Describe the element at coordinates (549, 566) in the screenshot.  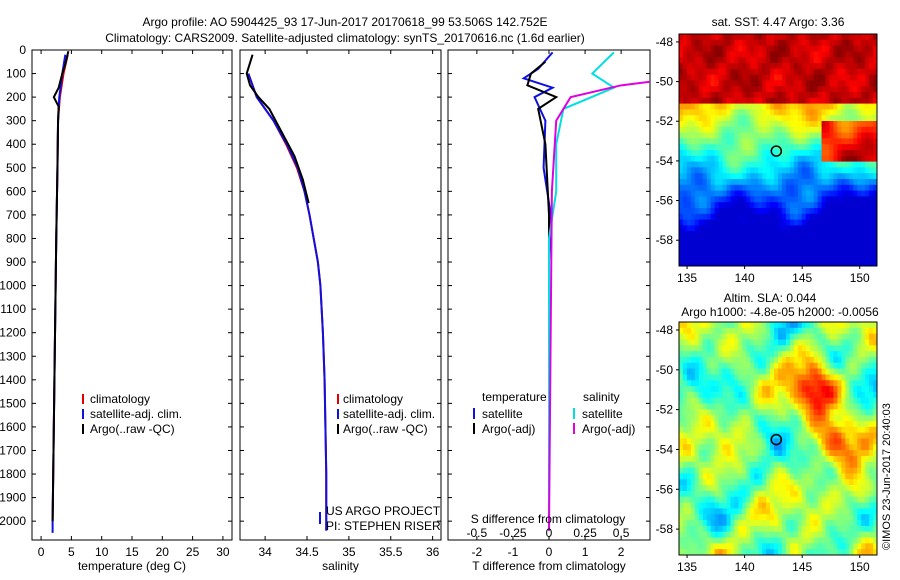
I see `difference-xlabel: T difference from climatology` at that location.